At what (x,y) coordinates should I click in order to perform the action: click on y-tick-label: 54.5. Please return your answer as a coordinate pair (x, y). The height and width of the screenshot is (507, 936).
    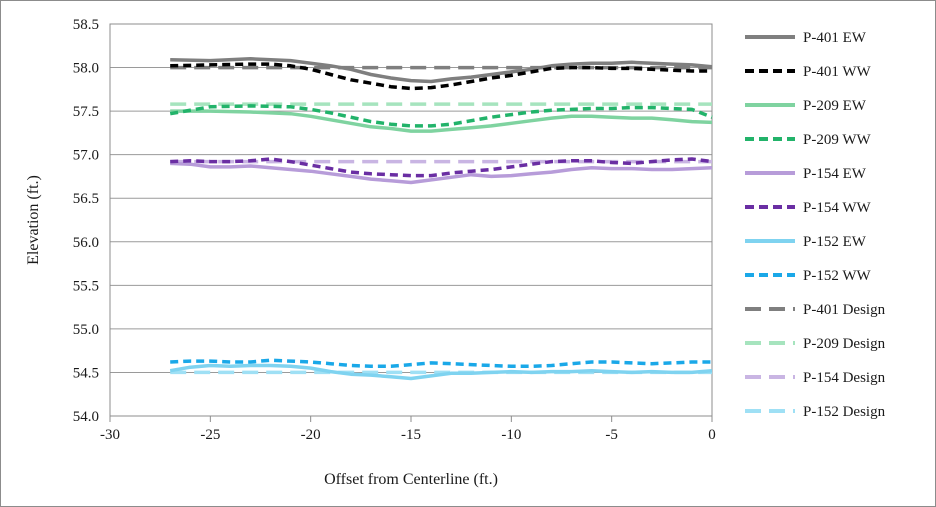
    Looking at the image, I should click on (86, 373).